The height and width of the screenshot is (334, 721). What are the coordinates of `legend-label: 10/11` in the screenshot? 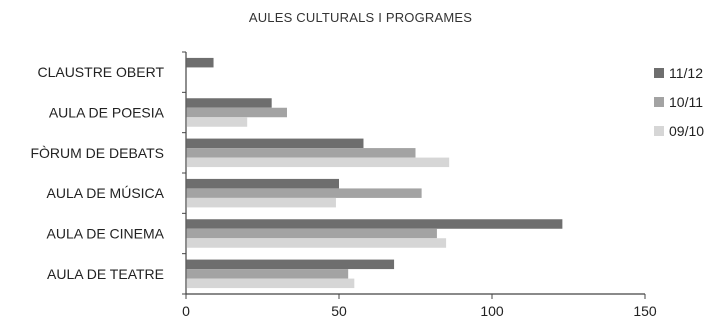 It's located at (686, 102).